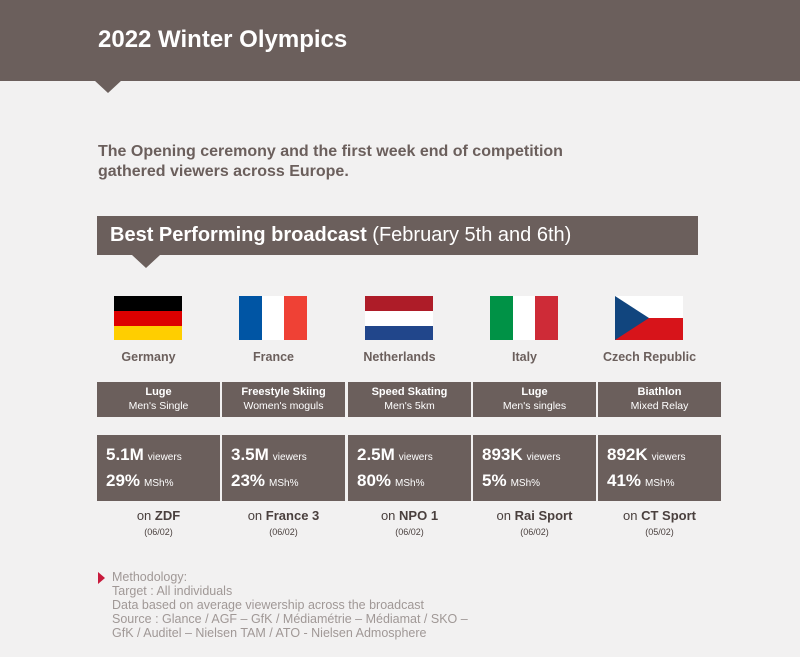 The height and width of the screenshot is (657, 800). I want to click on event-box: Luge Men's Single, so click(158, 399).